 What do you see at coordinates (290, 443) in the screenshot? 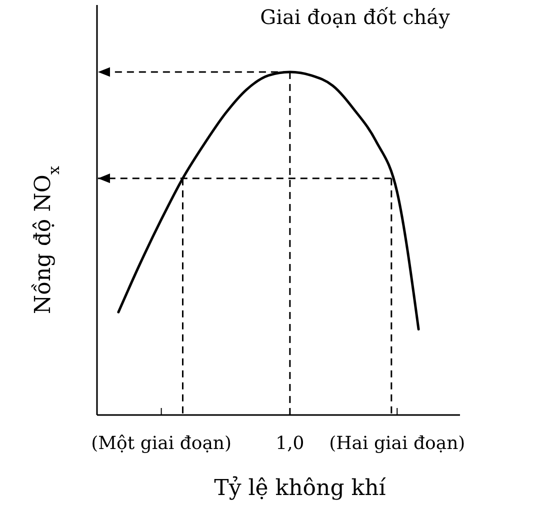
I see `x-tick-label: 1,0` at bounding box center [290, 443].